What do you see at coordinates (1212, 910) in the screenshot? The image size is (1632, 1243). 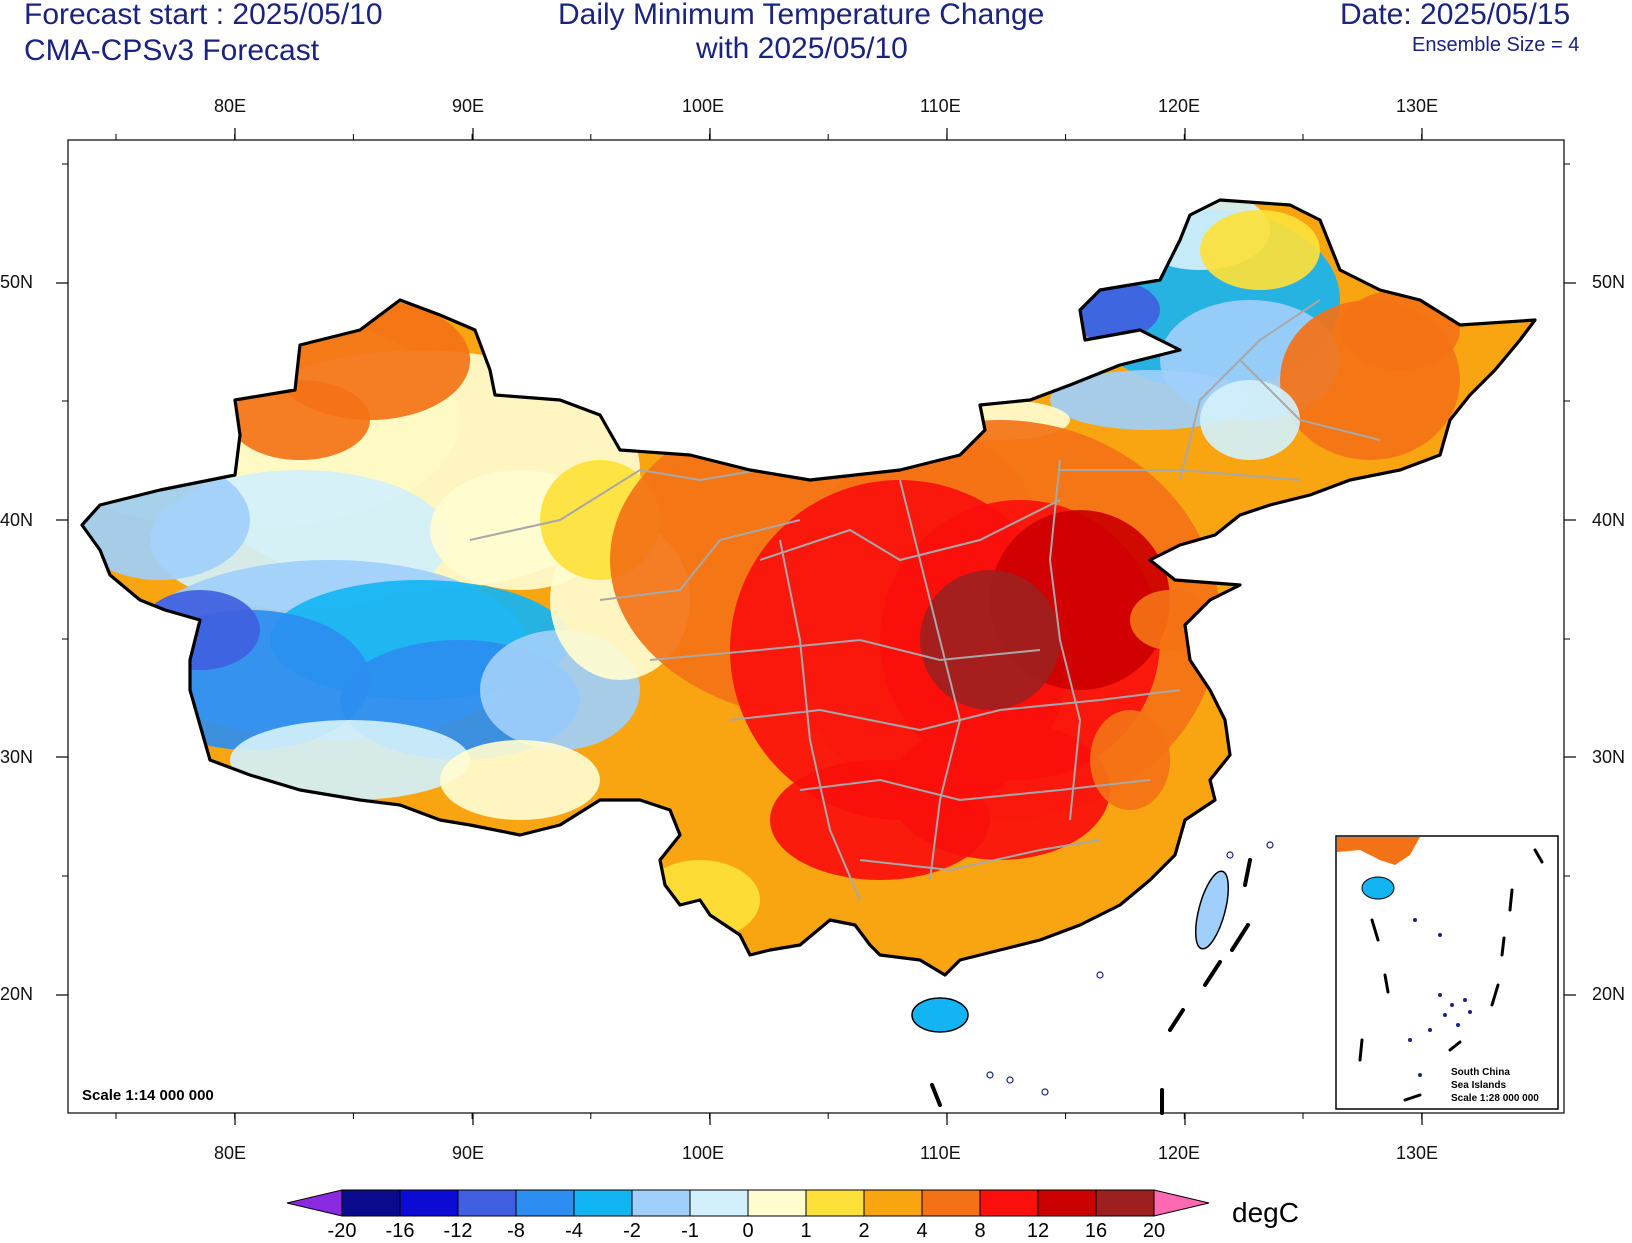 I see `taiwan-island` at bounding box center [1212, 910].